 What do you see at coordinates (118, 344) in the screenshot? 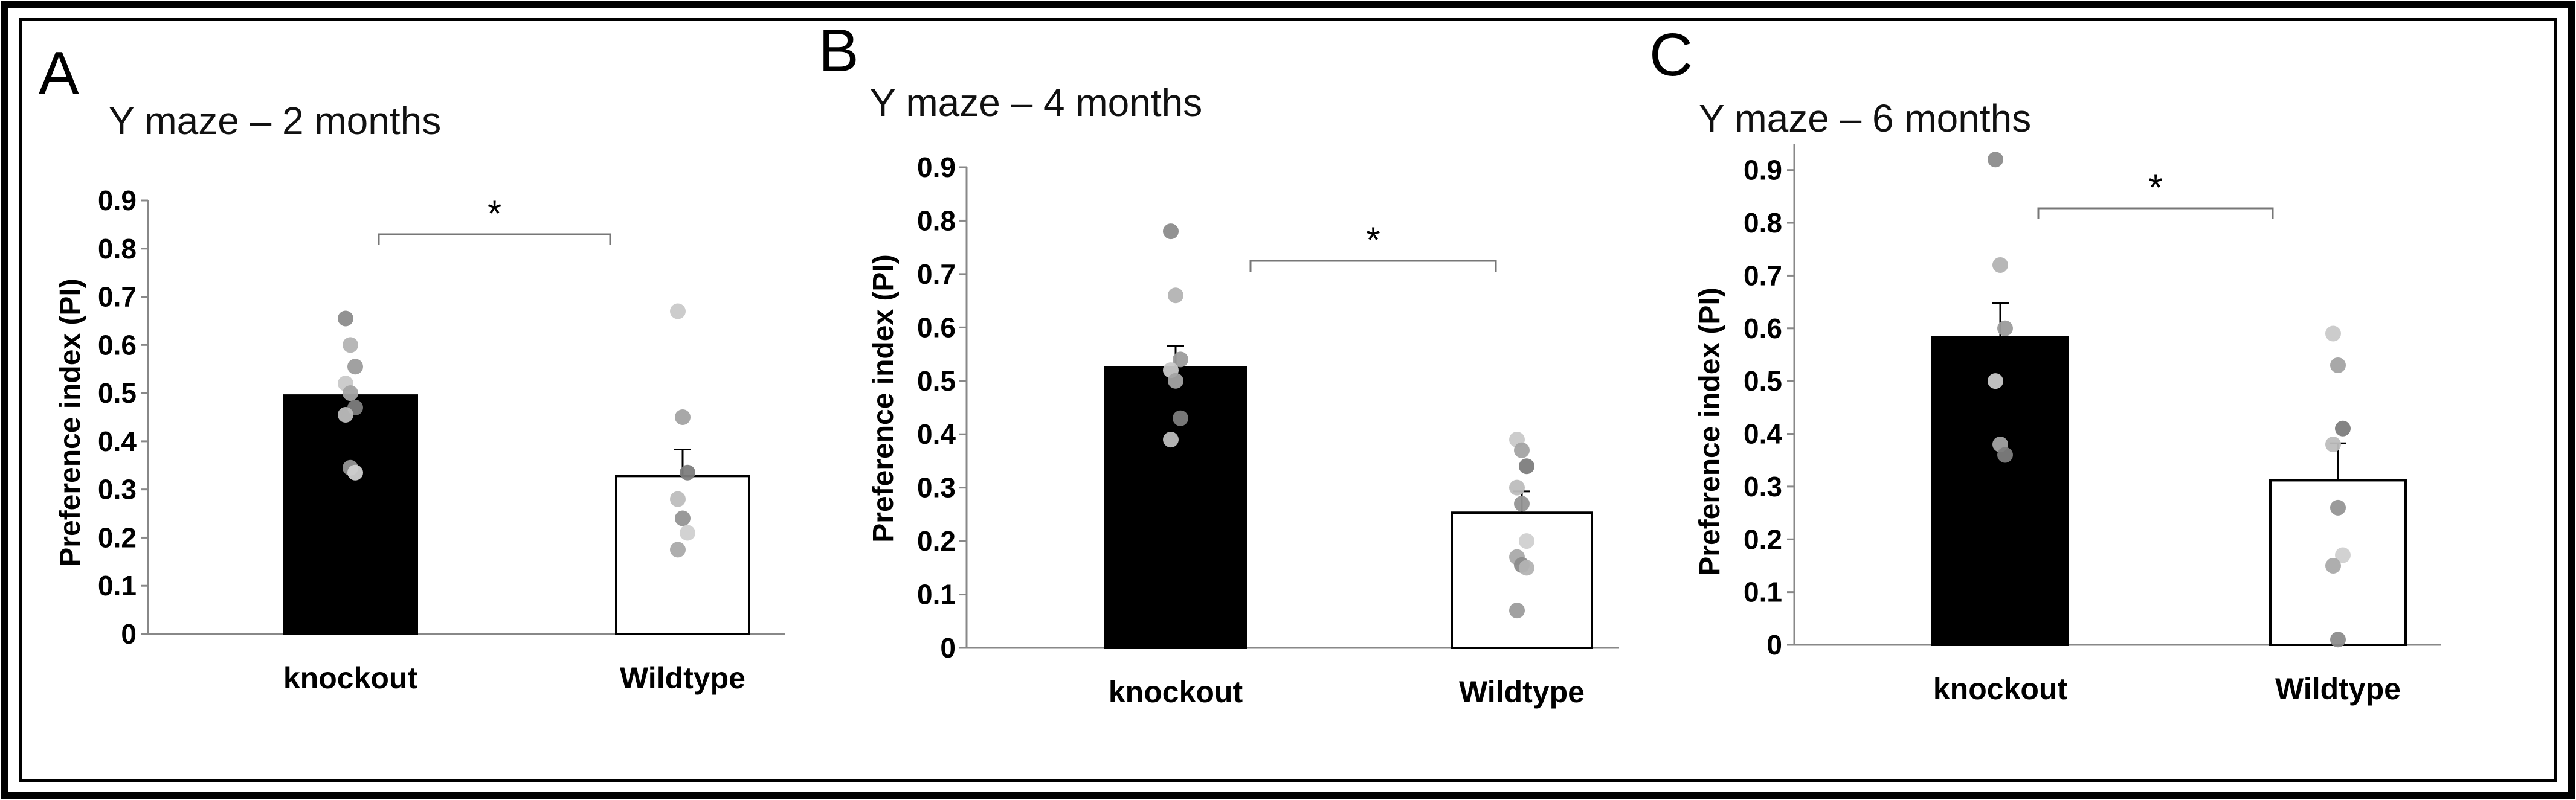
I see `panel-a-y-tick-label: 0.6` at bounding box center [118, 344].